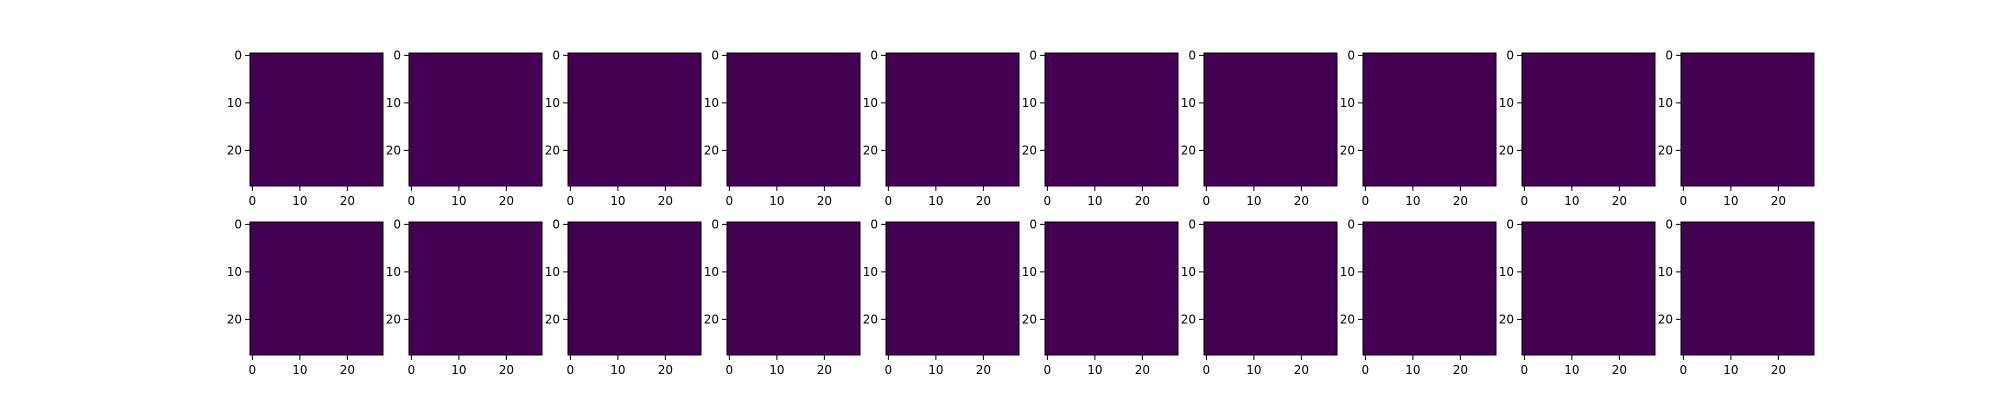  What do you see at coordinates (623, 297) in the screenshot?
I see `image-panel-bottom-character-3: 0 10 20 0 10 20` at bounding box center [623, 297].